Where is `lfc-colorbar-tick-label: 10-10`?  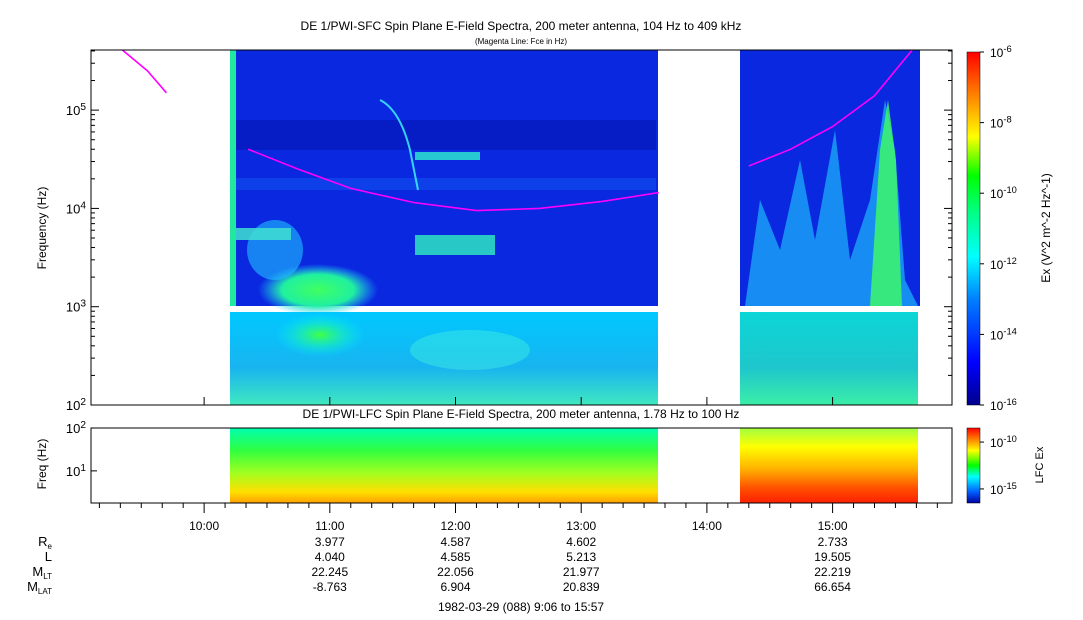 lfc-colorbar-tick-label: 10-10 is located at coordinates (1003, 442).